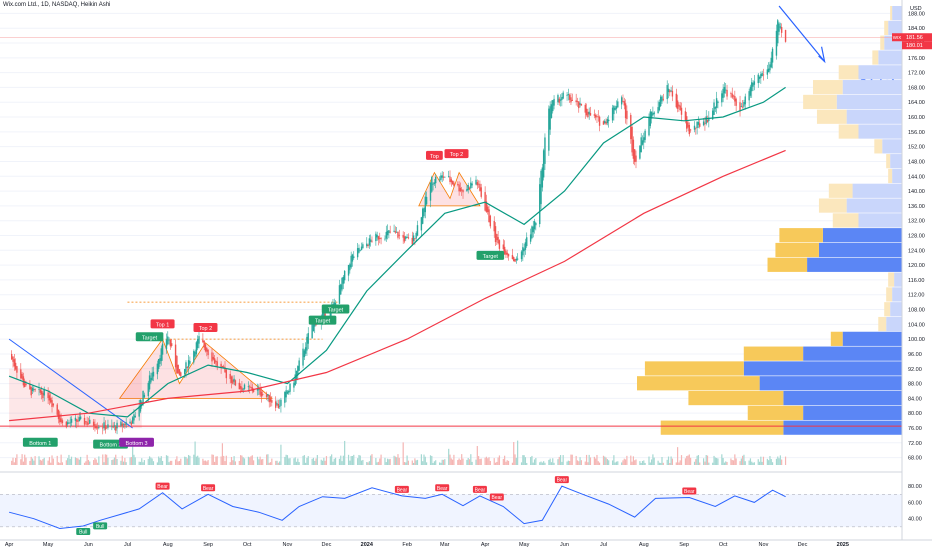  Describe the element at coordinates (603, 545) in the screenshot. I see `time-tick-label: Jul` at that location.